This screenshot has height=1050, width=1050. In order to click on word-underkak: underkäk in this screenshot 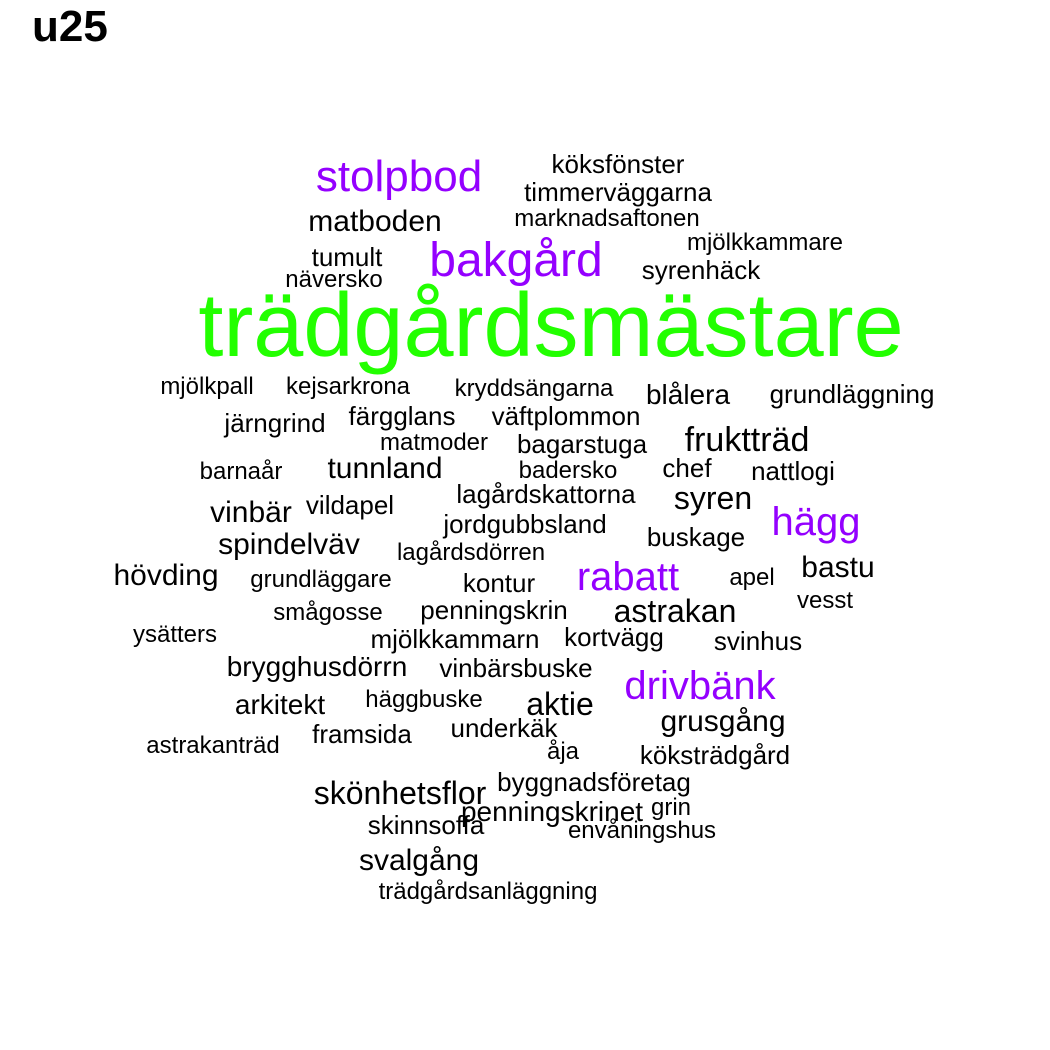, I will do `click(504, 728)`.